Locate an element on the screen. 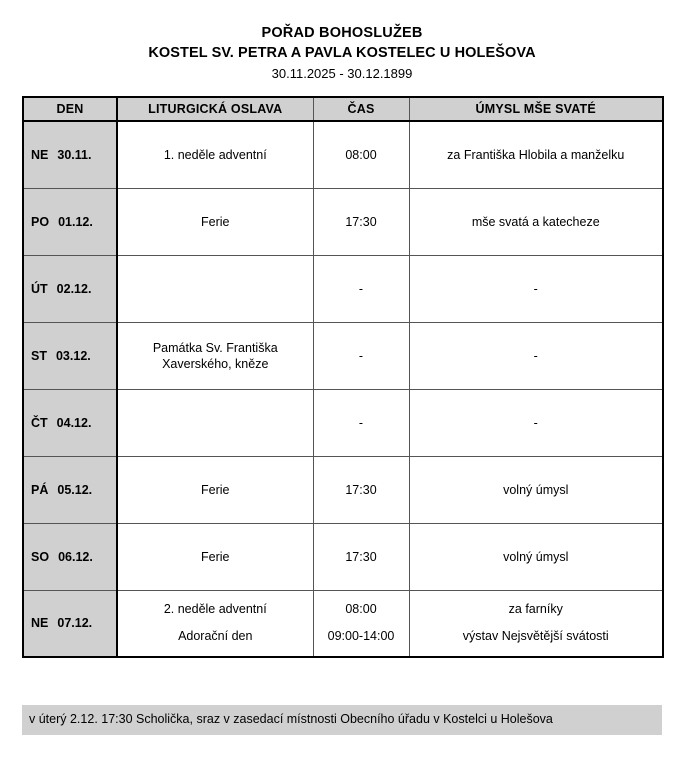  cell-feast-line-1: 2. neděle adventní is located at coordinates (215, 609).